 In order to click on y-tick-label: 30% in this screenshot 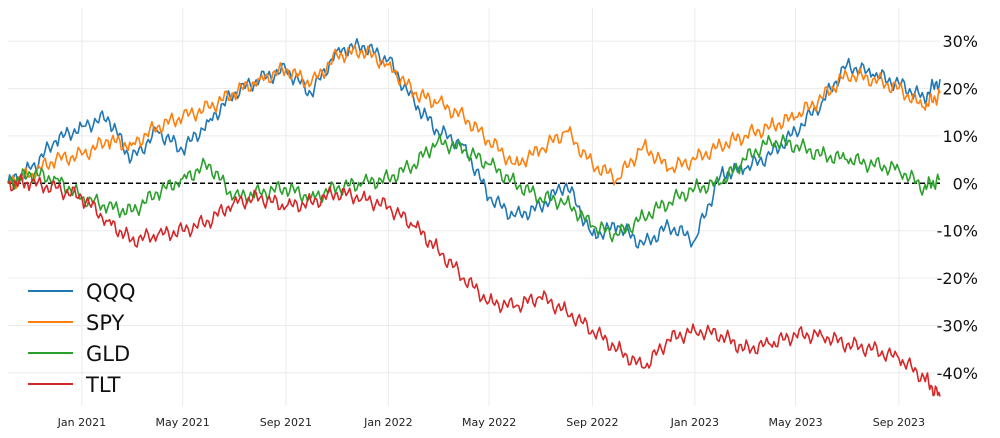, I will do `click(960, 41)`.